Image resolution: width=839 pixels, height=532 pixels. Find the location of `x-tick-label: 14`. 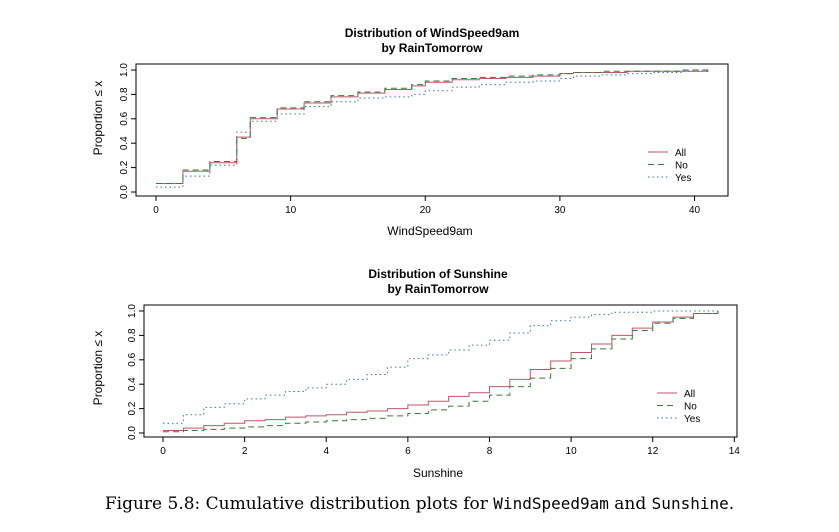

x-tick-label: 14 is located at coordinates (735, 451).